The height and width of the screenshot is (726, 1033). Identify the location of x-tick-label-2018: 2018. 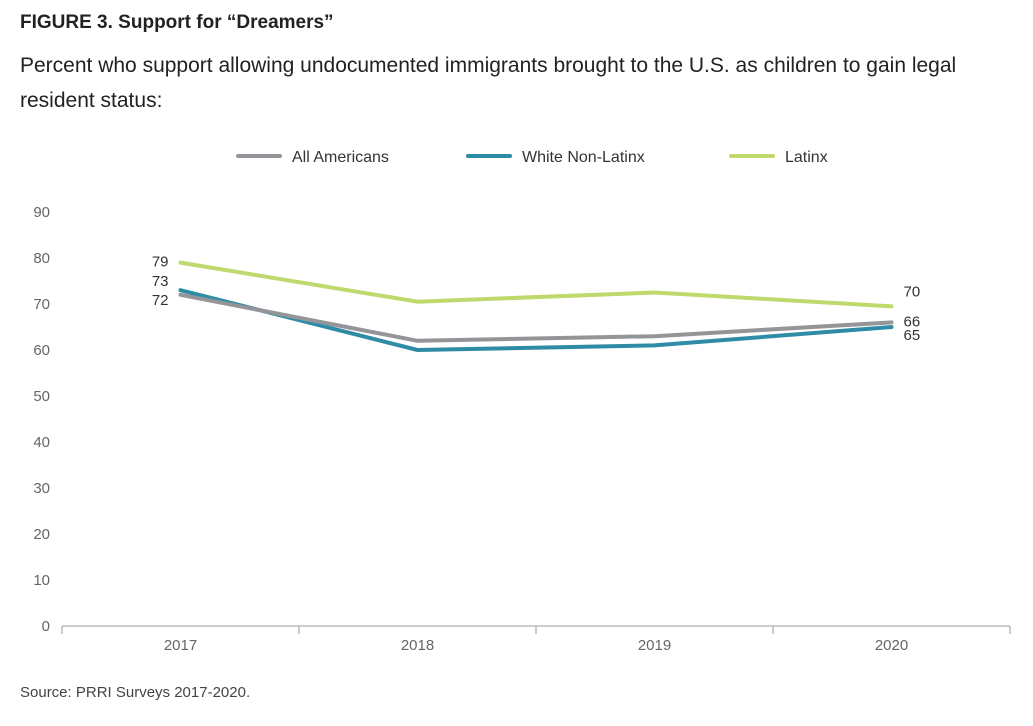
(417, 645).